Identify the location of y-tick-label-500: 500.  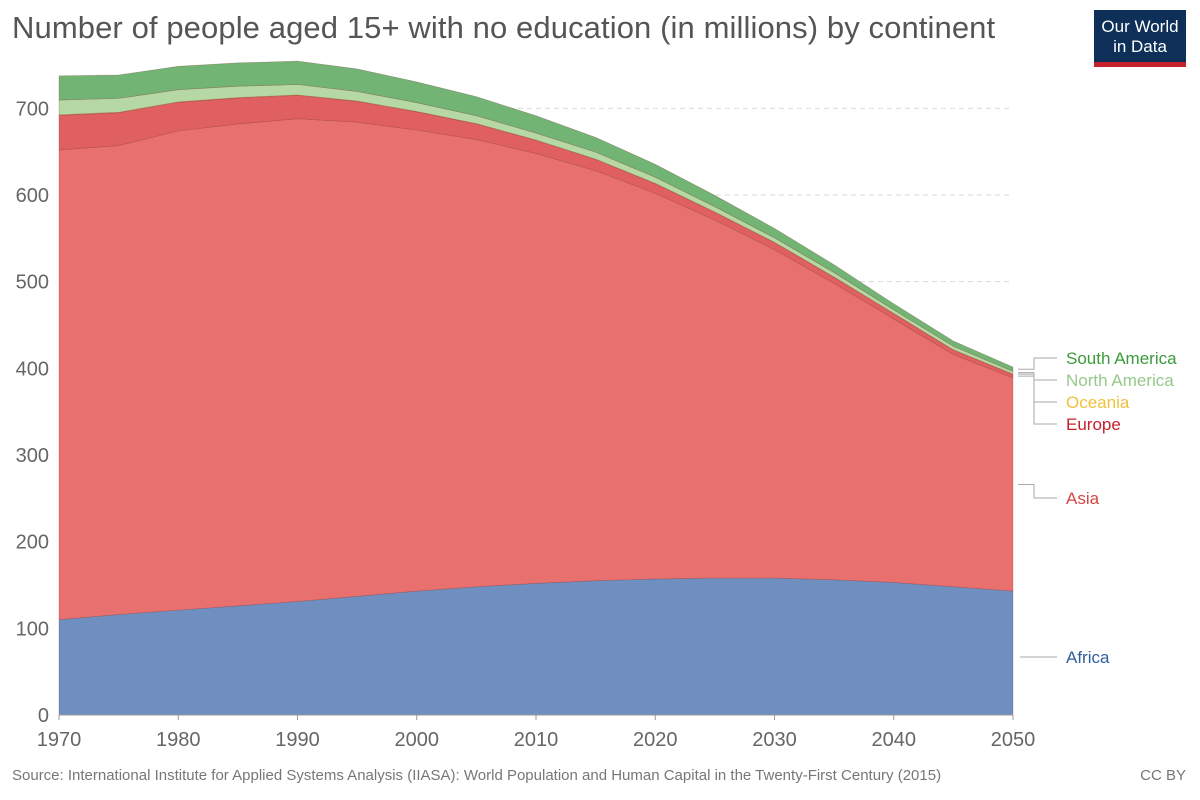
(32, 283).